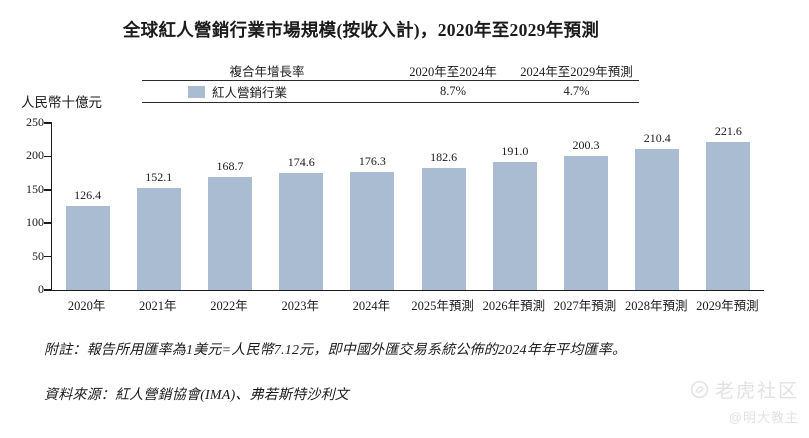  Describe the element at coordinates (756, 391) in the screenshot. I see `watermark-brand: 老虎社区` at that location.